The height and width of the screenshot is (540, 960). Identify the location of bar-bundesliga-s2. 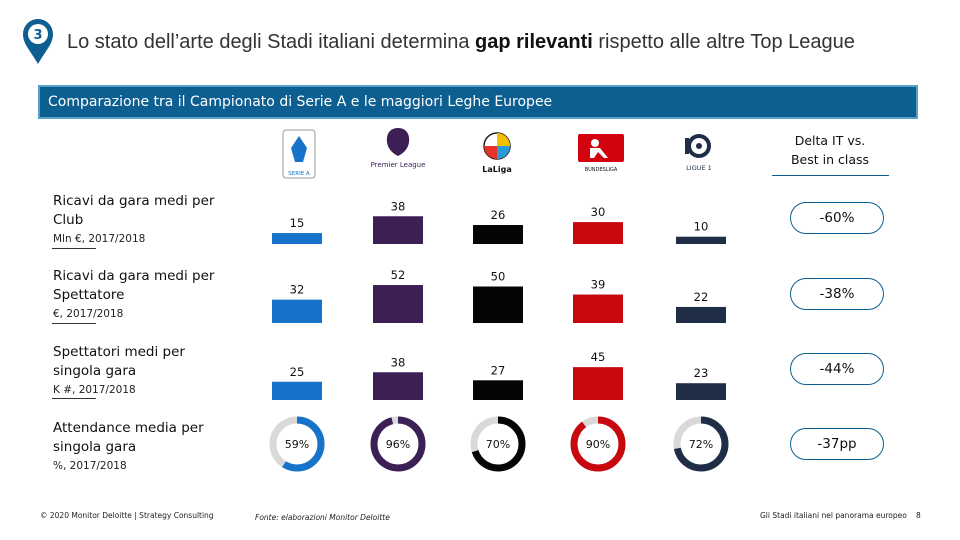
(598, 383).